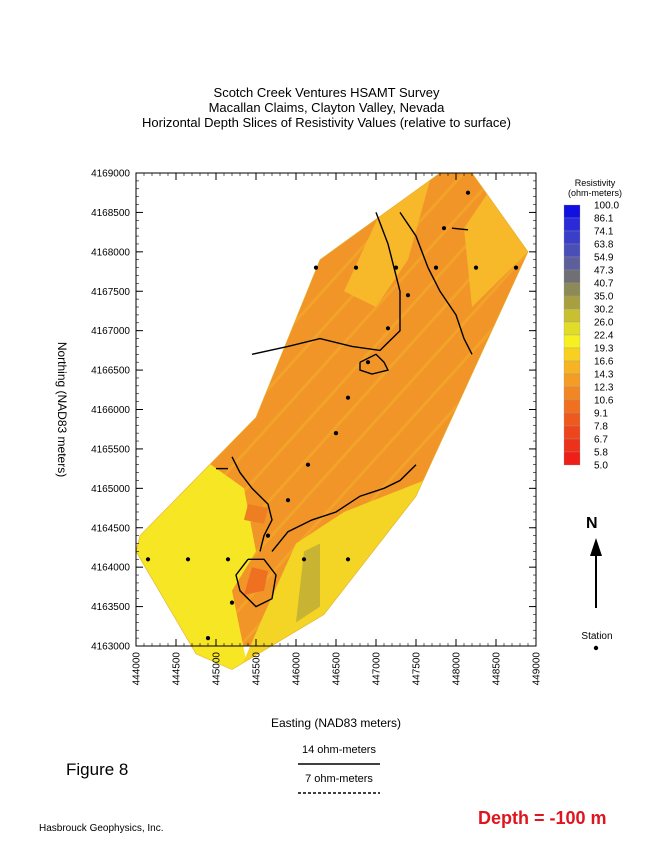 Image resolution: width=653 pixels, height=848 pixels. Describe the element at coordinates (457, 669) in the screenshot. I see `x-tick-label: 448000` at that location.